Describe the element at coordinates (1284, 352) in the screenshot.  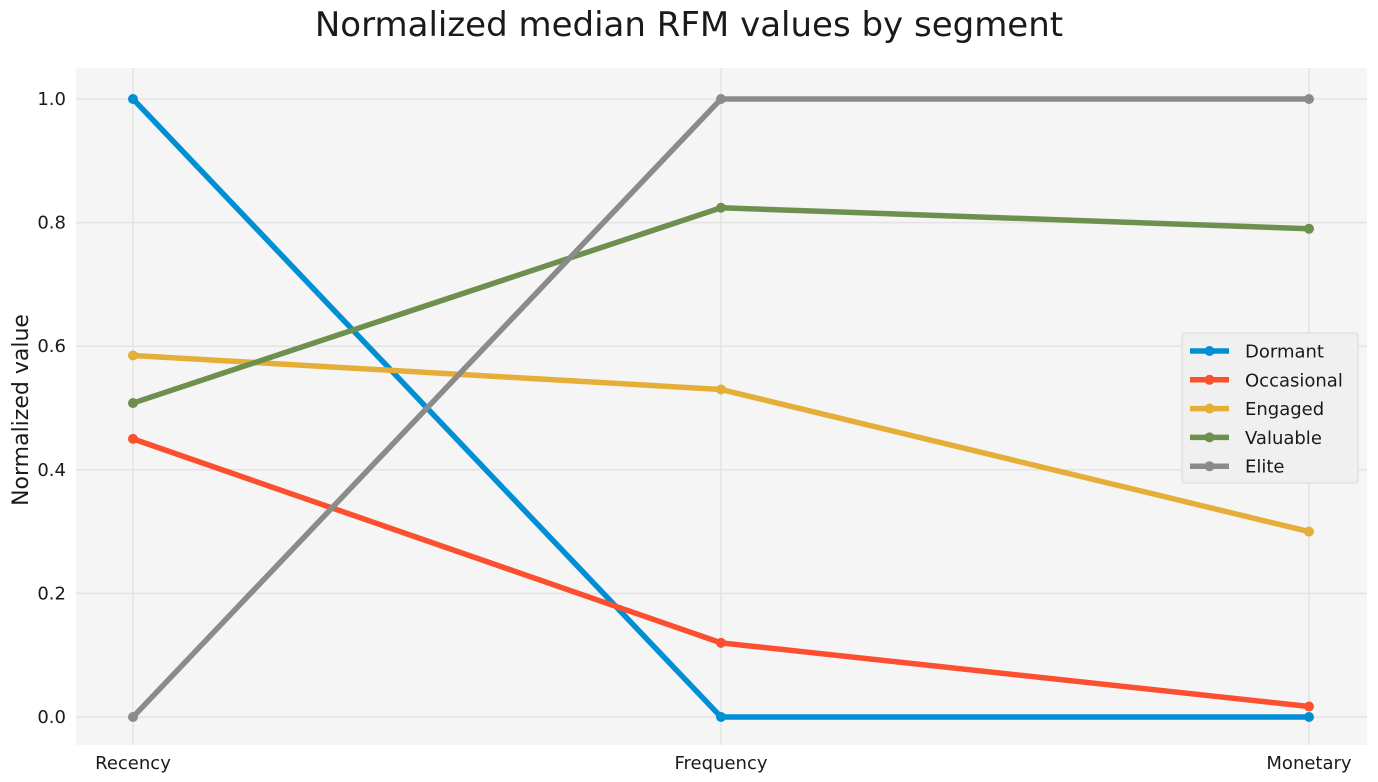
I see `legend-label-dormant: Dormant` at that location.